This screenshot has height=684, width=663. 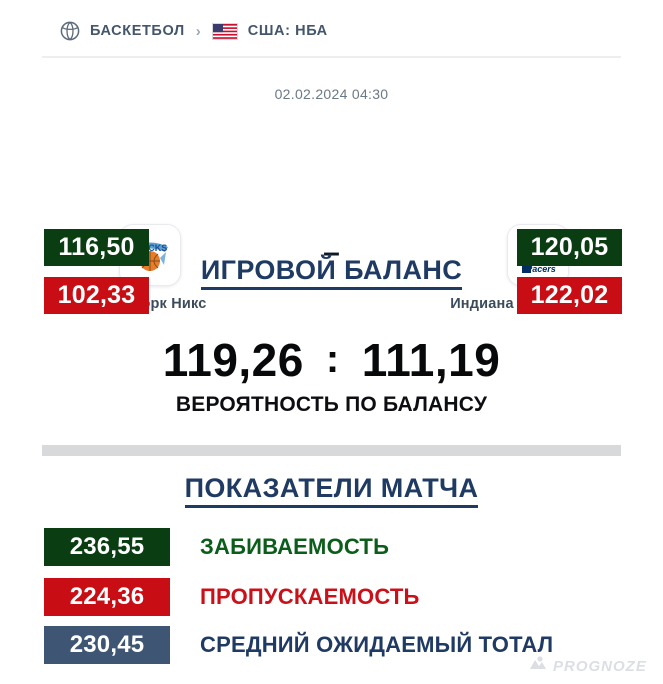 I want to click on stat-row: 224,36 ПРОПУСКАЕМОСТЬ, so click(x=232, y=597).